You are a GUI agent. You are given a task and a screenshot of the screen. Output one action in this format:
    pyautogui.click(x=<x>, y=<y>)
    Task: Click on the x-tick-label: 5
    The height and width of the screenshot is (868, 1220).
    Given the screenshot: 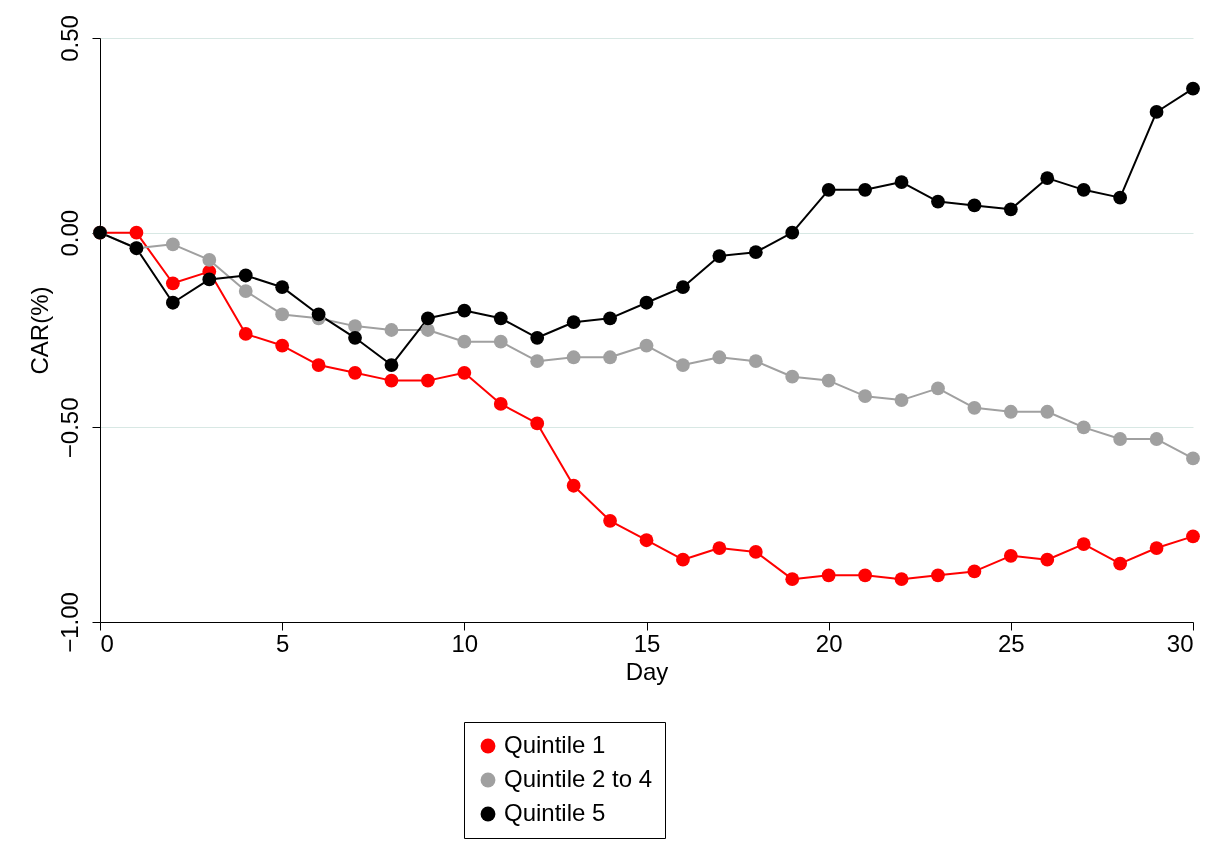 What is the action you would take?
    pyautogui.click(x=282, y=643)
    